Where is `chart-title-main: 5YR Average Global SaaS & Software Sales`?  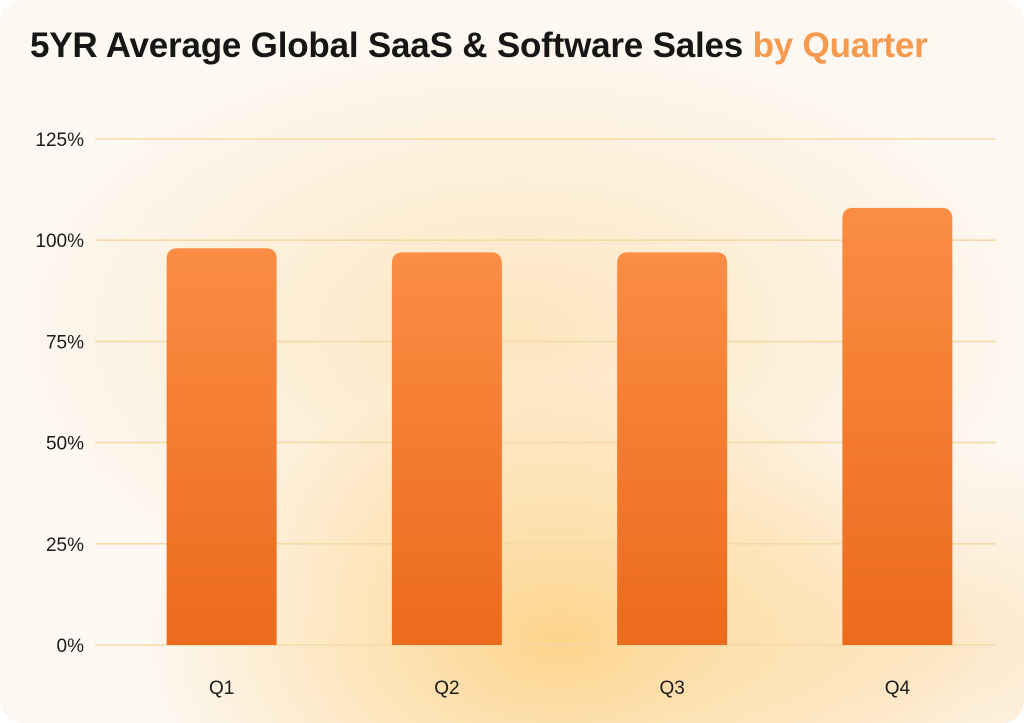 chart-title-main: 5YR Average Global SaaS & Software Sales is located at coordinates (387, 45).